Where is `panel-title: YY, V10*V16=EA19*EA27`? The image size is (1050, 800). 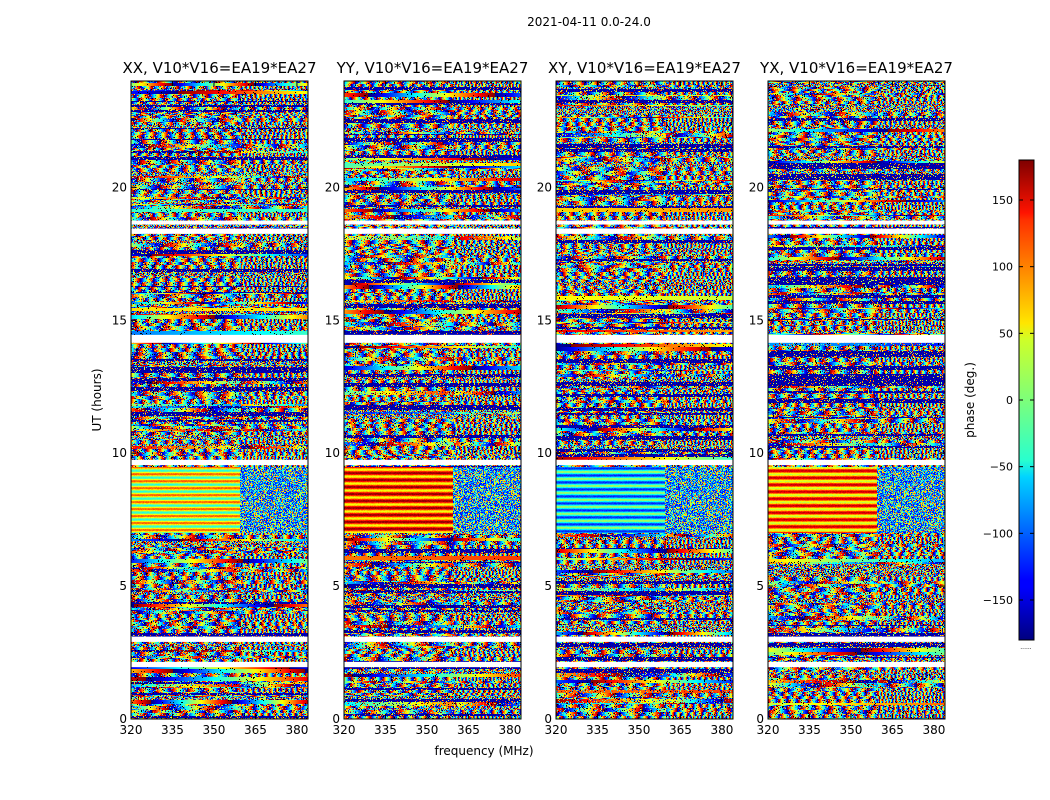 panel-title: YY, V10*V16=EA19*EA27 is located at coordinates (432, 68).